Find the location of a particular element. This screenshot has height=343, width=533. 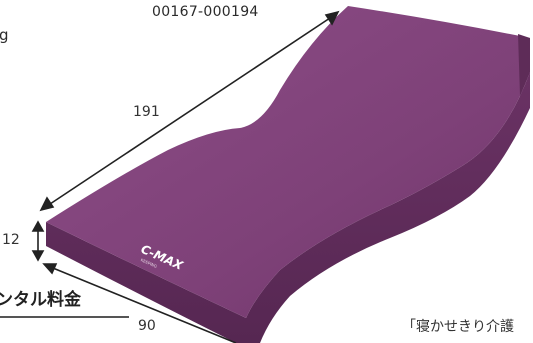

thickness-dimension-arrow is located at coordinates (38, 241).